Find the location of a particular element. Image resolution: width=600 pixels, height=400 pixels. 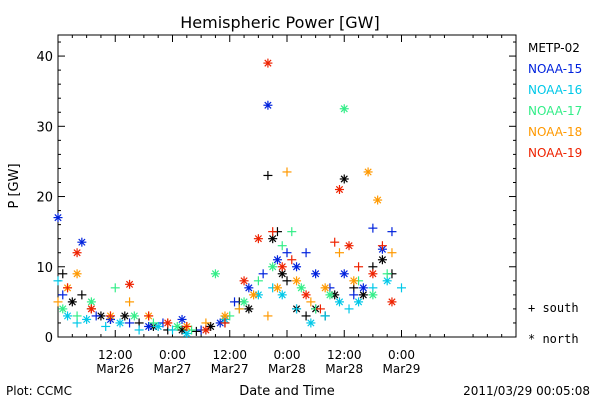

legend-entry: NOAA-17 is located at coordinates (555, 111).